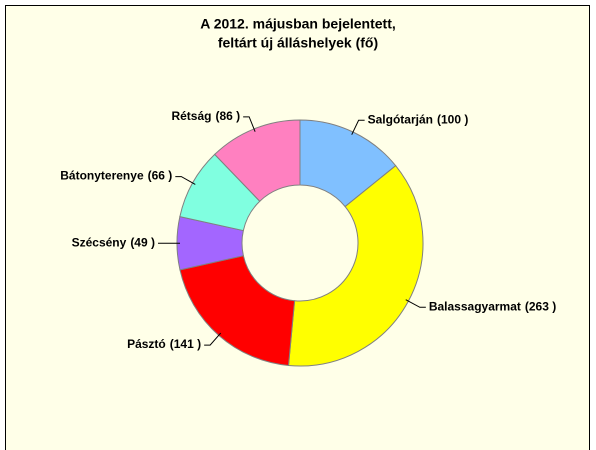 The image size is (596, 450). What do you see at coordinates (227, 116) in the screenshot?
I see `value-label: (86 )` at bounding box center [227, 116].